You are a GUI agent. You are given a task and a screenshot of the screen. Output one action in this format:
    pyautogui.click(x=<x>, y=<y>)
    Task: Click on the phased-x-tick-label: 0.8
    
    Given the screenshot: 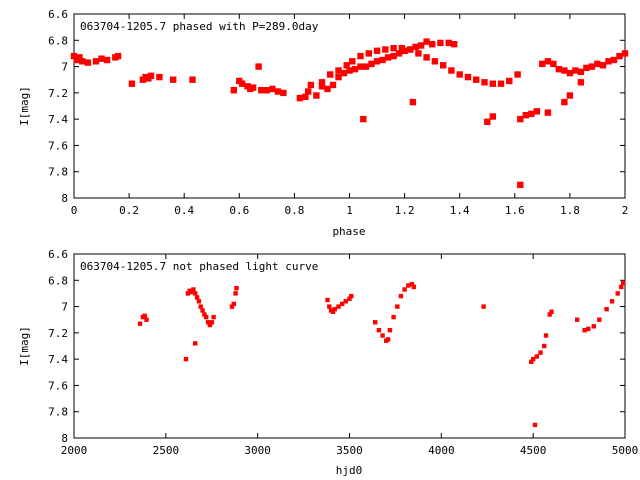 What is the action you would take?
    pyautogui.click(x=294, y=210)
    